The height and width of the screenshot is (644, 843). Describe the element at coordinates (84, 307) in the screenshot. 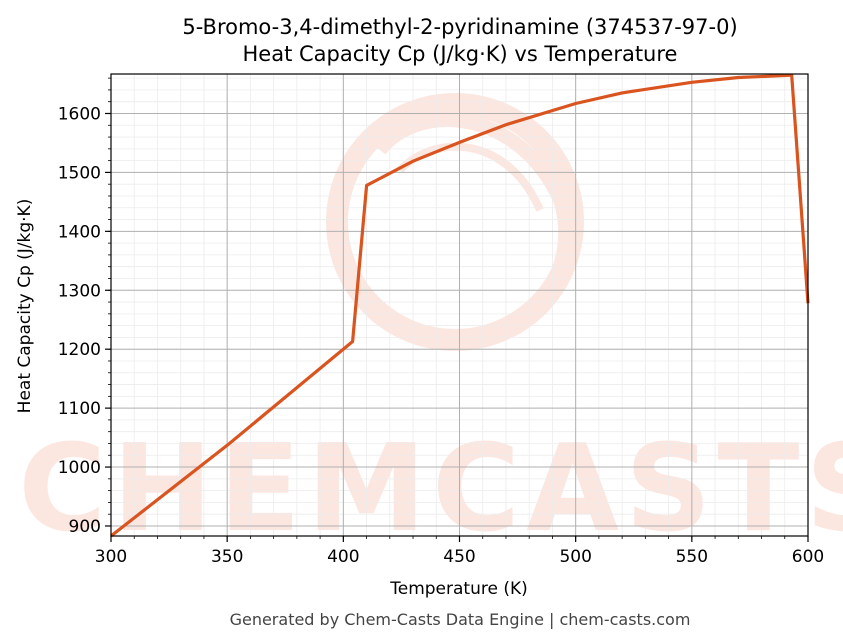

I see `y-axis: 900 1000 1100 1200 1300 1400 1500 1600` at that location.